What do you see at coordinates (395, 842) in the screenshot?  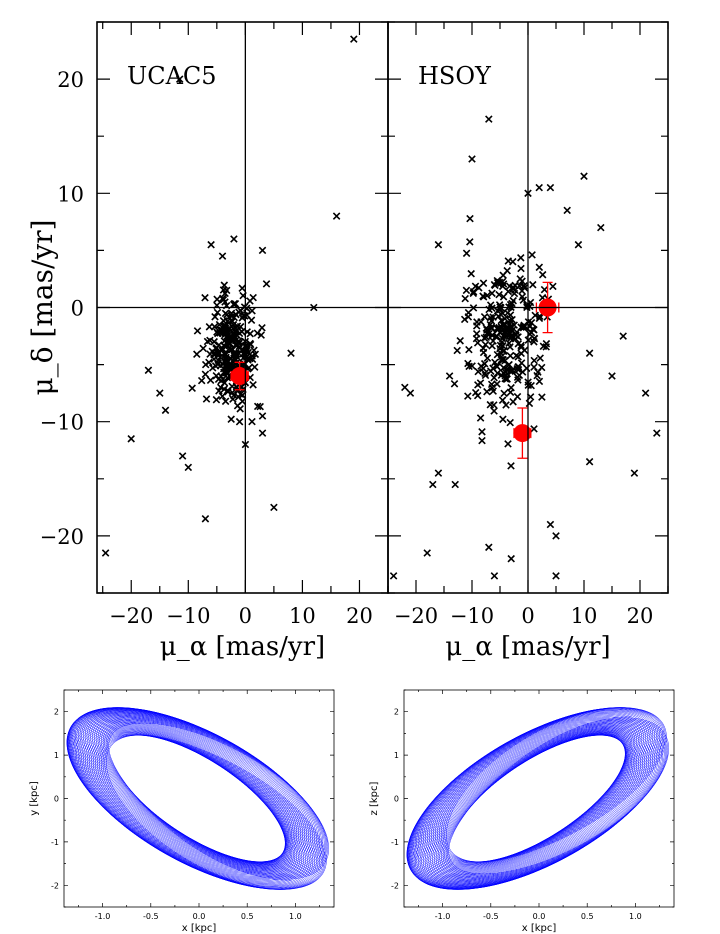 I see `orbit-xz-ytick-label: -1` at bounding box center [395, 842].